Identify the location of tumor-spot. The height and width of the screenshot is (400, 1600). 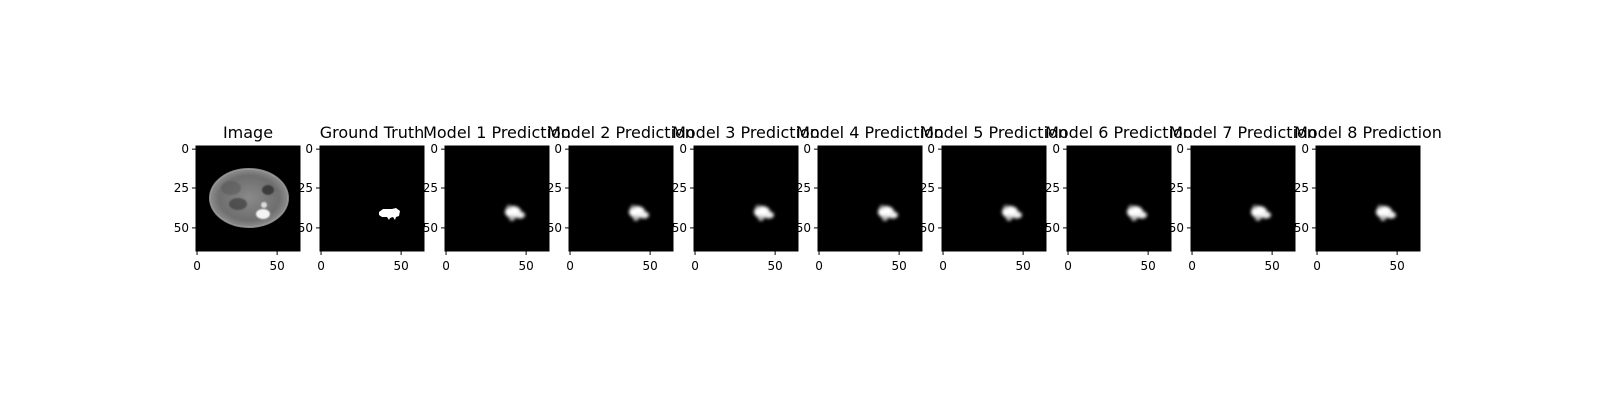
(264, 205).